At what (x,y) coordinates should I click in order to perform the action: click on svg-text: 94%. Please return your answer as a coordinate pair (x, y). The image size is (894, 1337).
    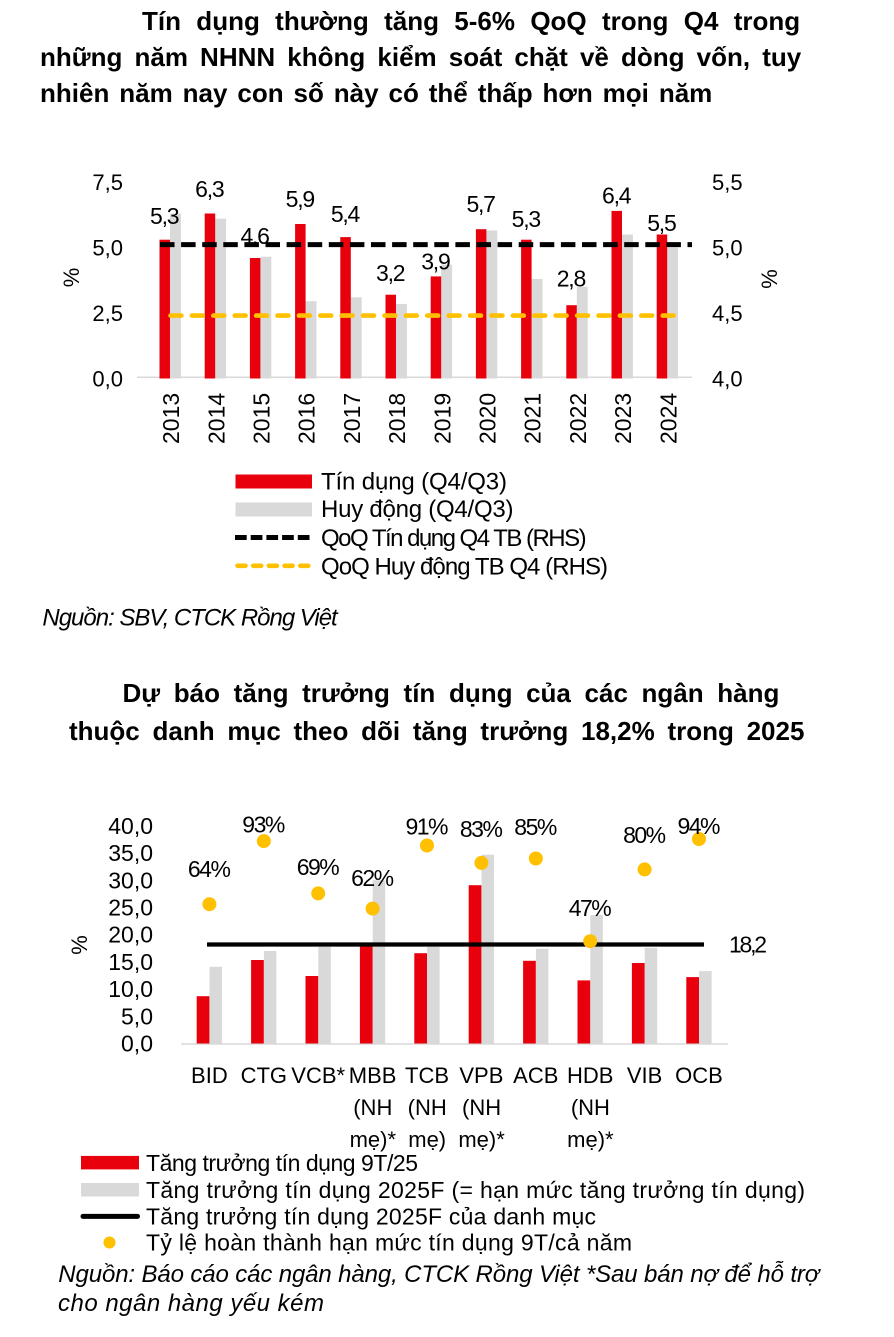
    Looking at the image, I should click on (699, 826).